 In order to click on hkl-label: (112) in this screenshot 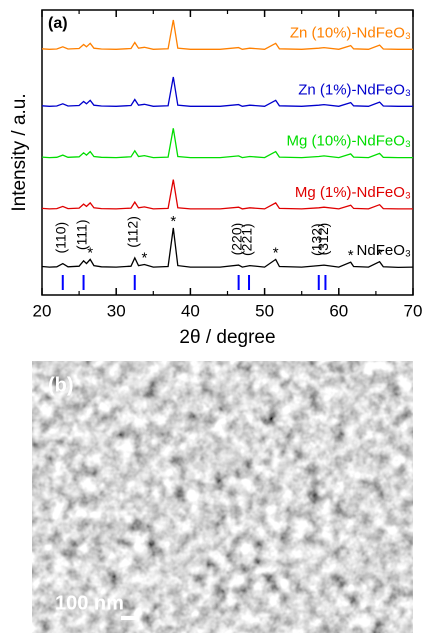, I will do `click(132, 232)`.